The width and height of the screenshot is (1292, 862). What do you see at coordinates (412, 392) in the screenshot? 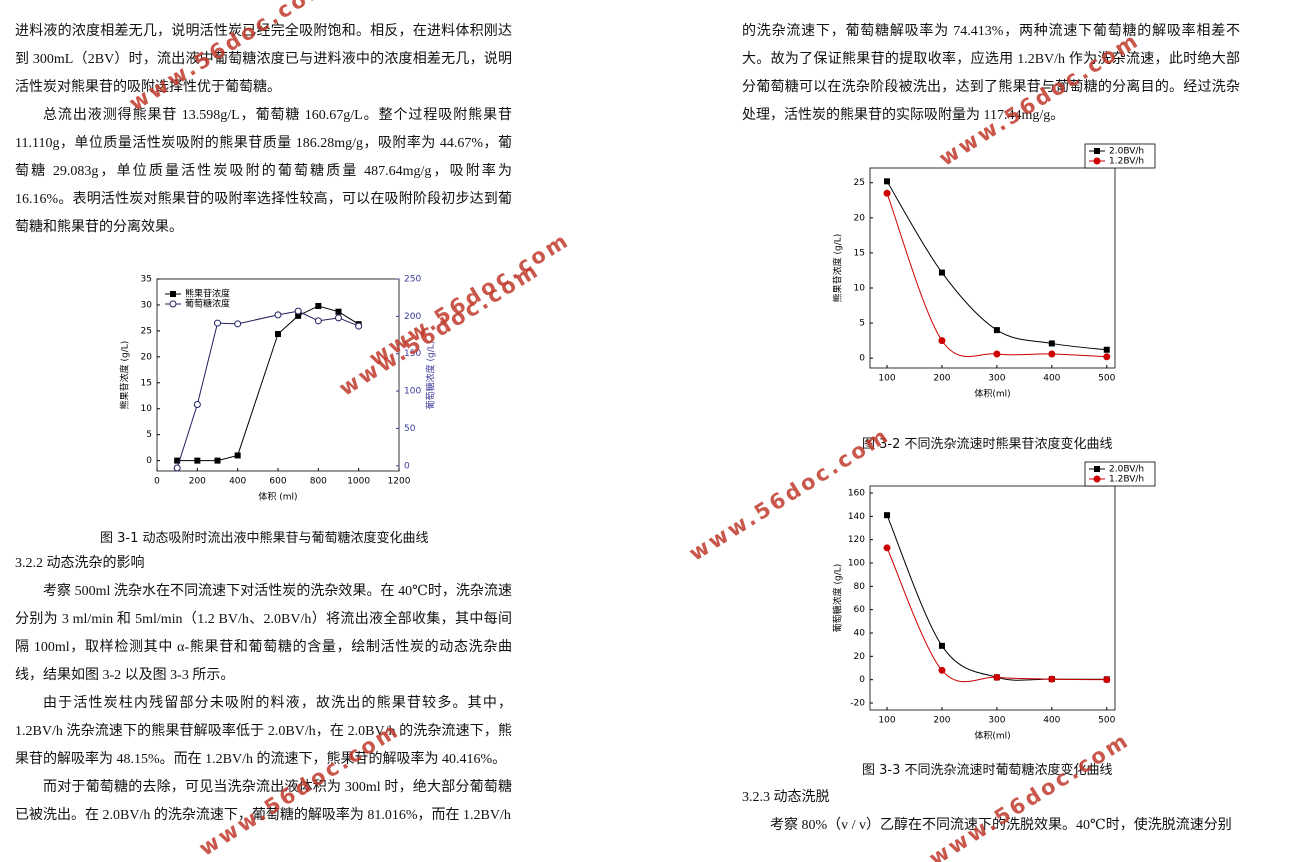
I see `y2-tick-label: 100` at bounding box center [412, 392].